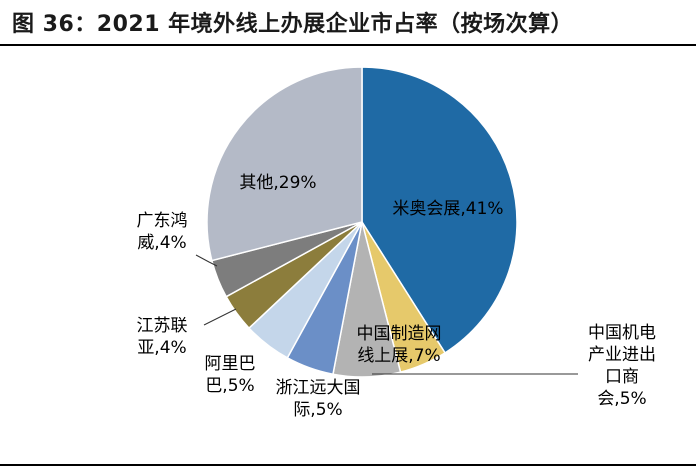  I want to click on chart-title: 图 36：2021 年境外线上办展企业市占率（按场次算）, so click(293, 24).